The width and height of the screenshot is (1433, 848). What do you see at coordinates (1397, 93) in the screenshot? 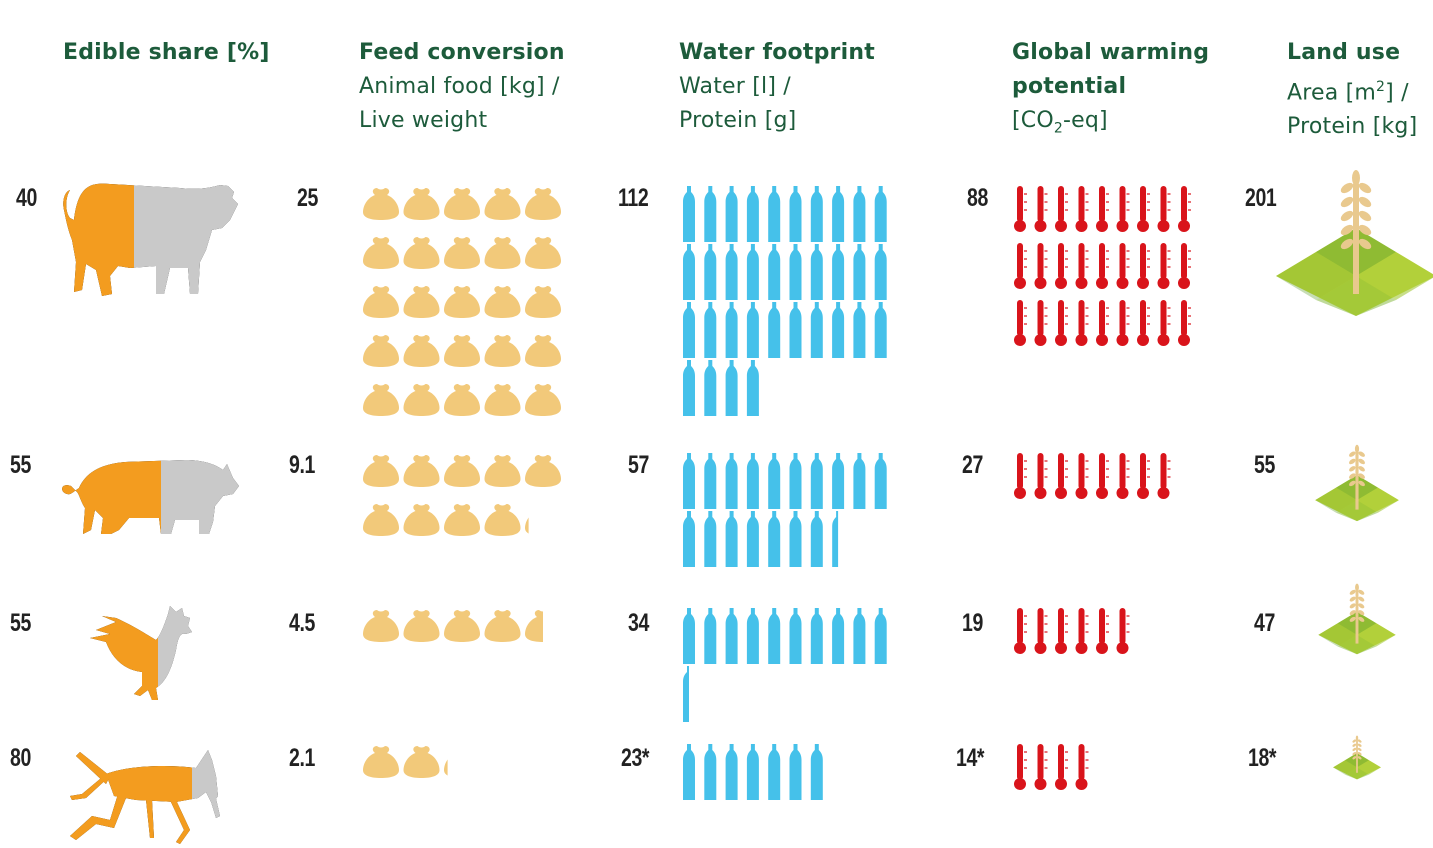
I see `header-land-post: ] /` at bounding box center [1397, 93].